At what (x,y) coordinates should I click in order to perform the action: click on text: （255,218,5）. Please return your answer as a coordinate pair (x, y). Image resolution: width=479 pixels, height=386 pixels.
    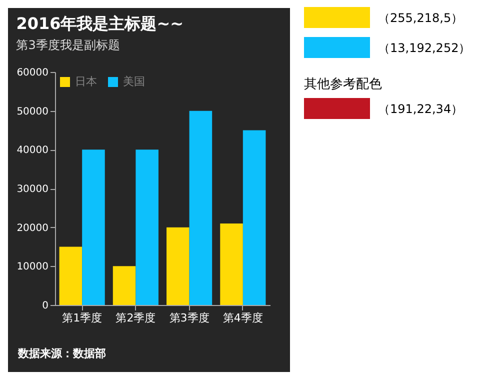
    Looking at the image, I should click on (421, 18).